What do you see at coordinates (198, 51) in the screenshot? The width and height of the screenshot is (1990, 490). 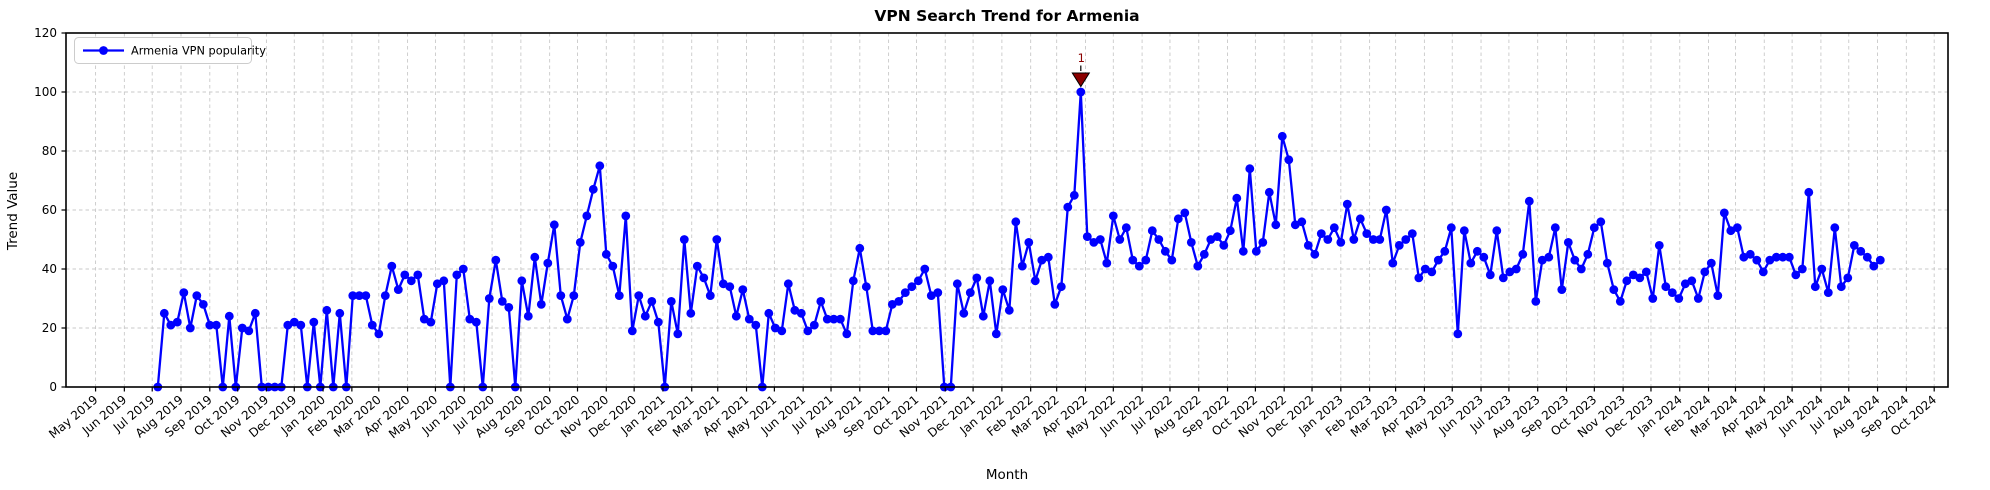 I see `legend-label: Armenia VPN popularity` at bounding box center [198, 51].